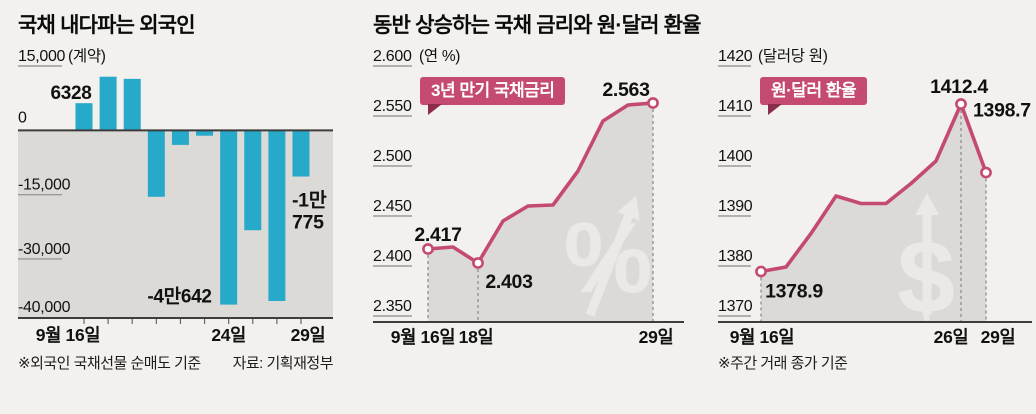  What do you see at coordinates (308, 223) in the screenshot?
I see `value-label: 775` at bounding box center [308, 223].